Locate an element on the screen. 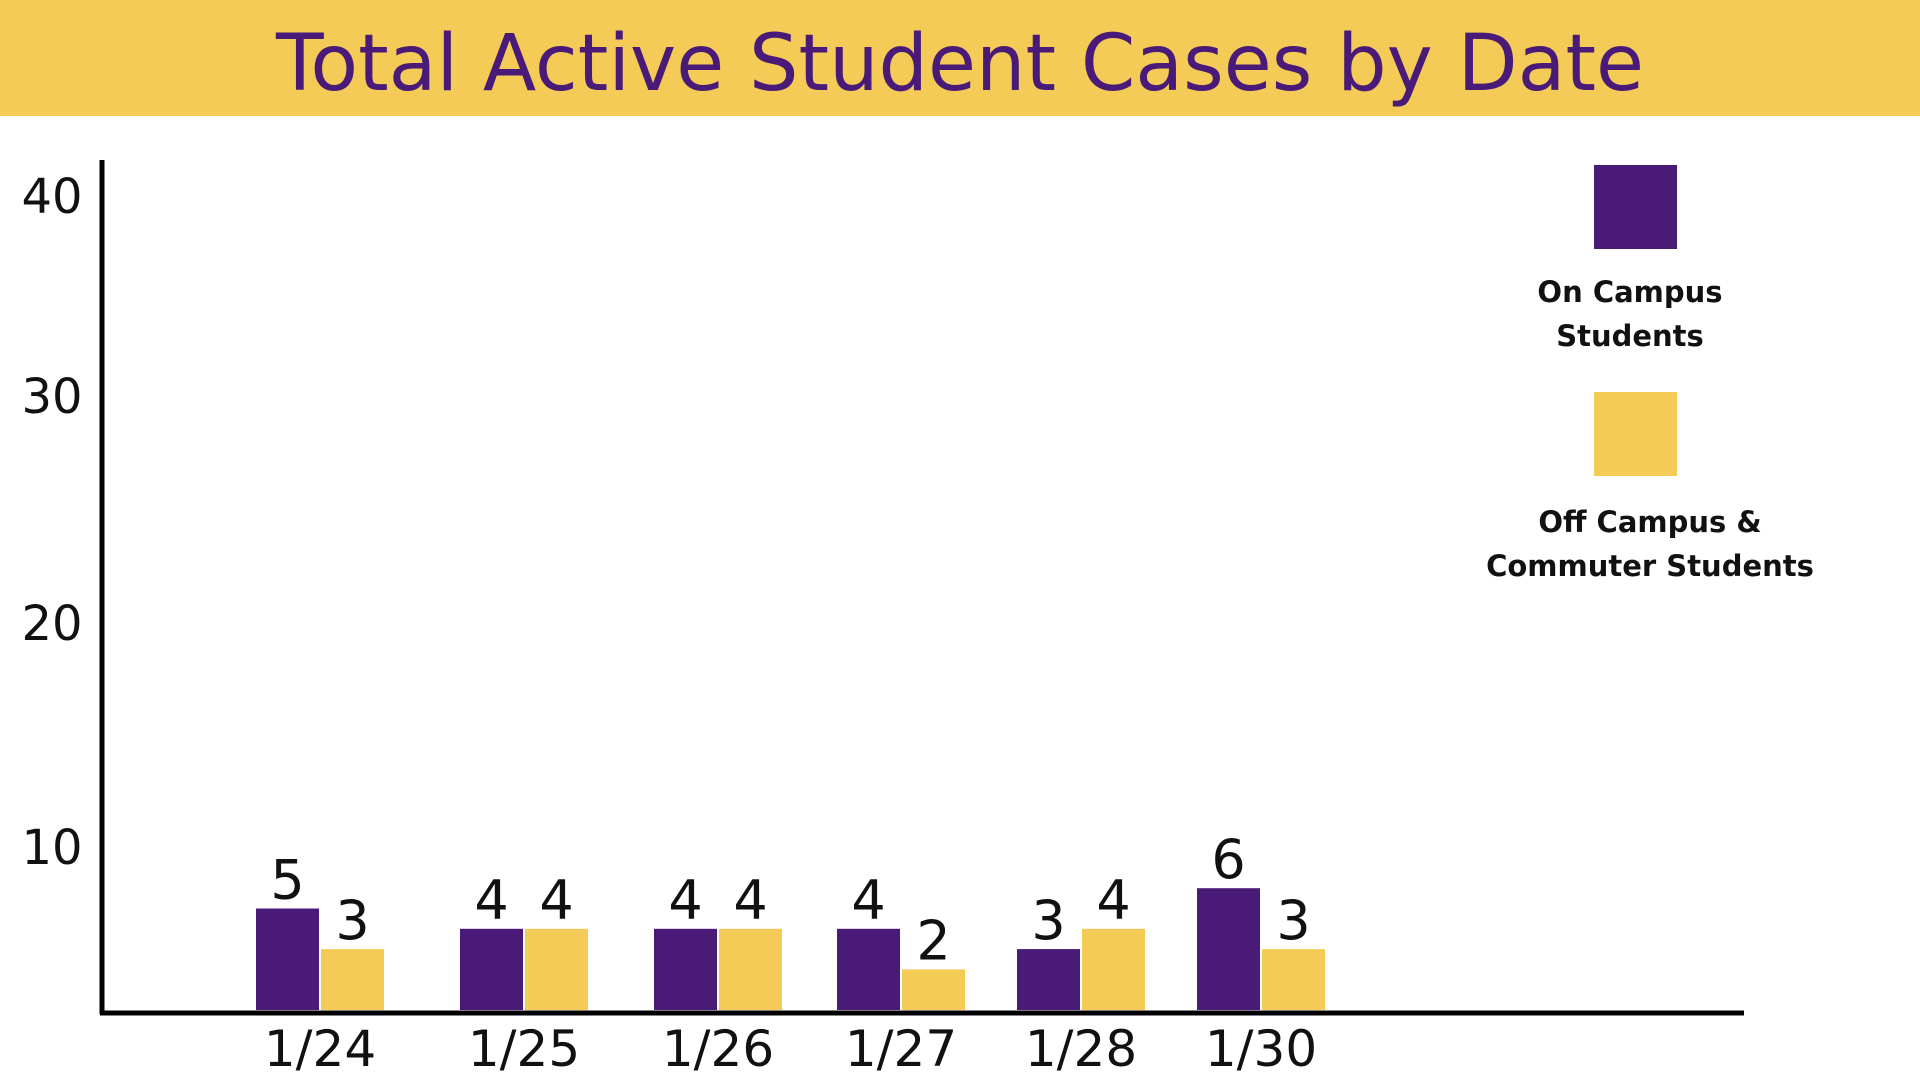  legend-label-on-campus-line-1: On Campus is located at coordinates (1630, 292).